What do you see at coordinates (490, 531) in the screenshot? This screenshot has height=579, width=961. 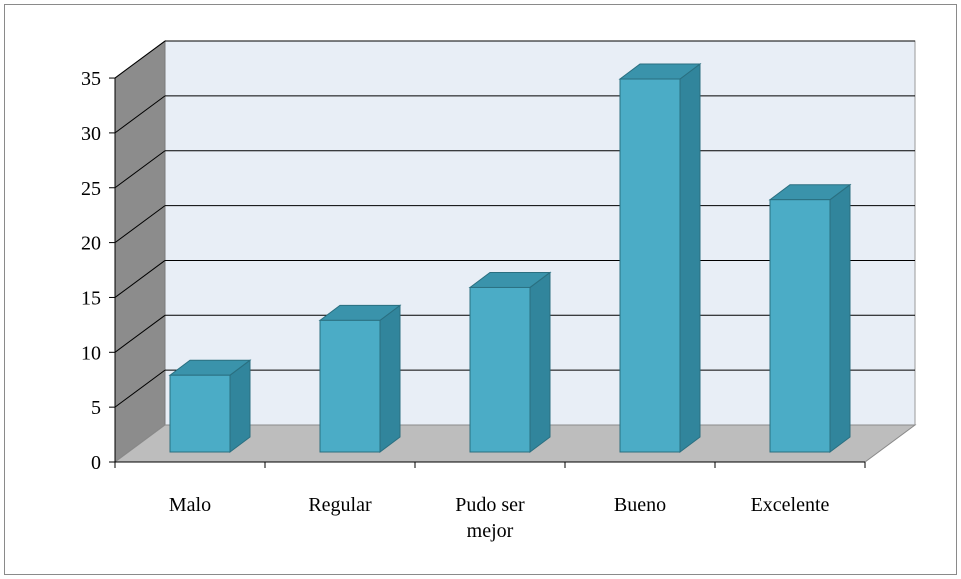 I see `x-tick-label: mejor` at bounding box center [490, 531].